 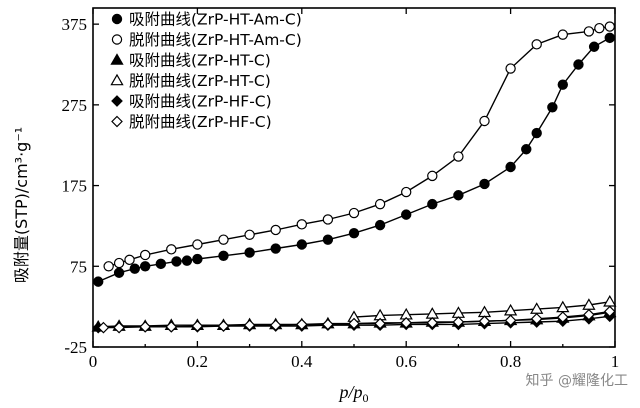 What do you see at coordinates (510, 361) in the screenshot?
I see `x-tick-label: 0.8` at bounding box center [510, 361].